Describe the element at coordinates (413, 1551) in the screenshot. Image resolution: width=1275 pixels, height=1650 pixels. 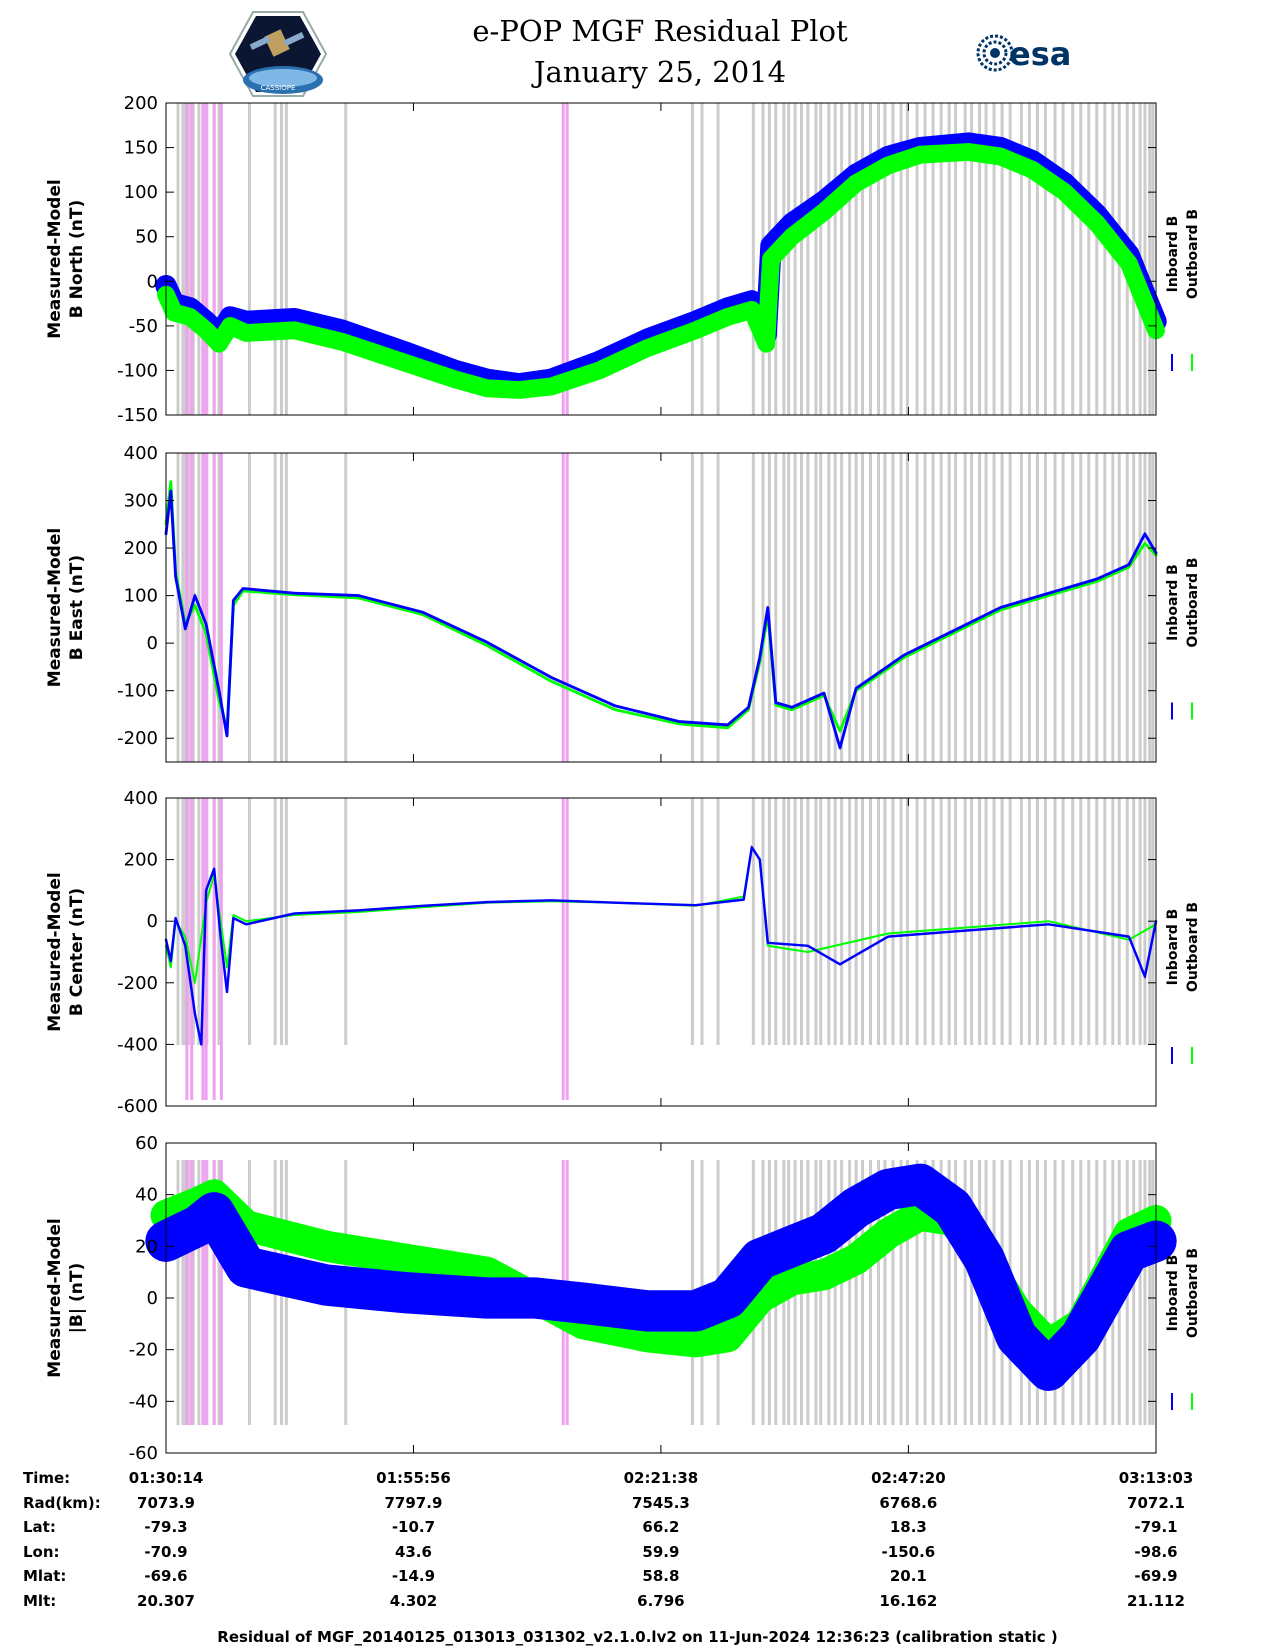
I see `table-cell: 43.6` at that location.